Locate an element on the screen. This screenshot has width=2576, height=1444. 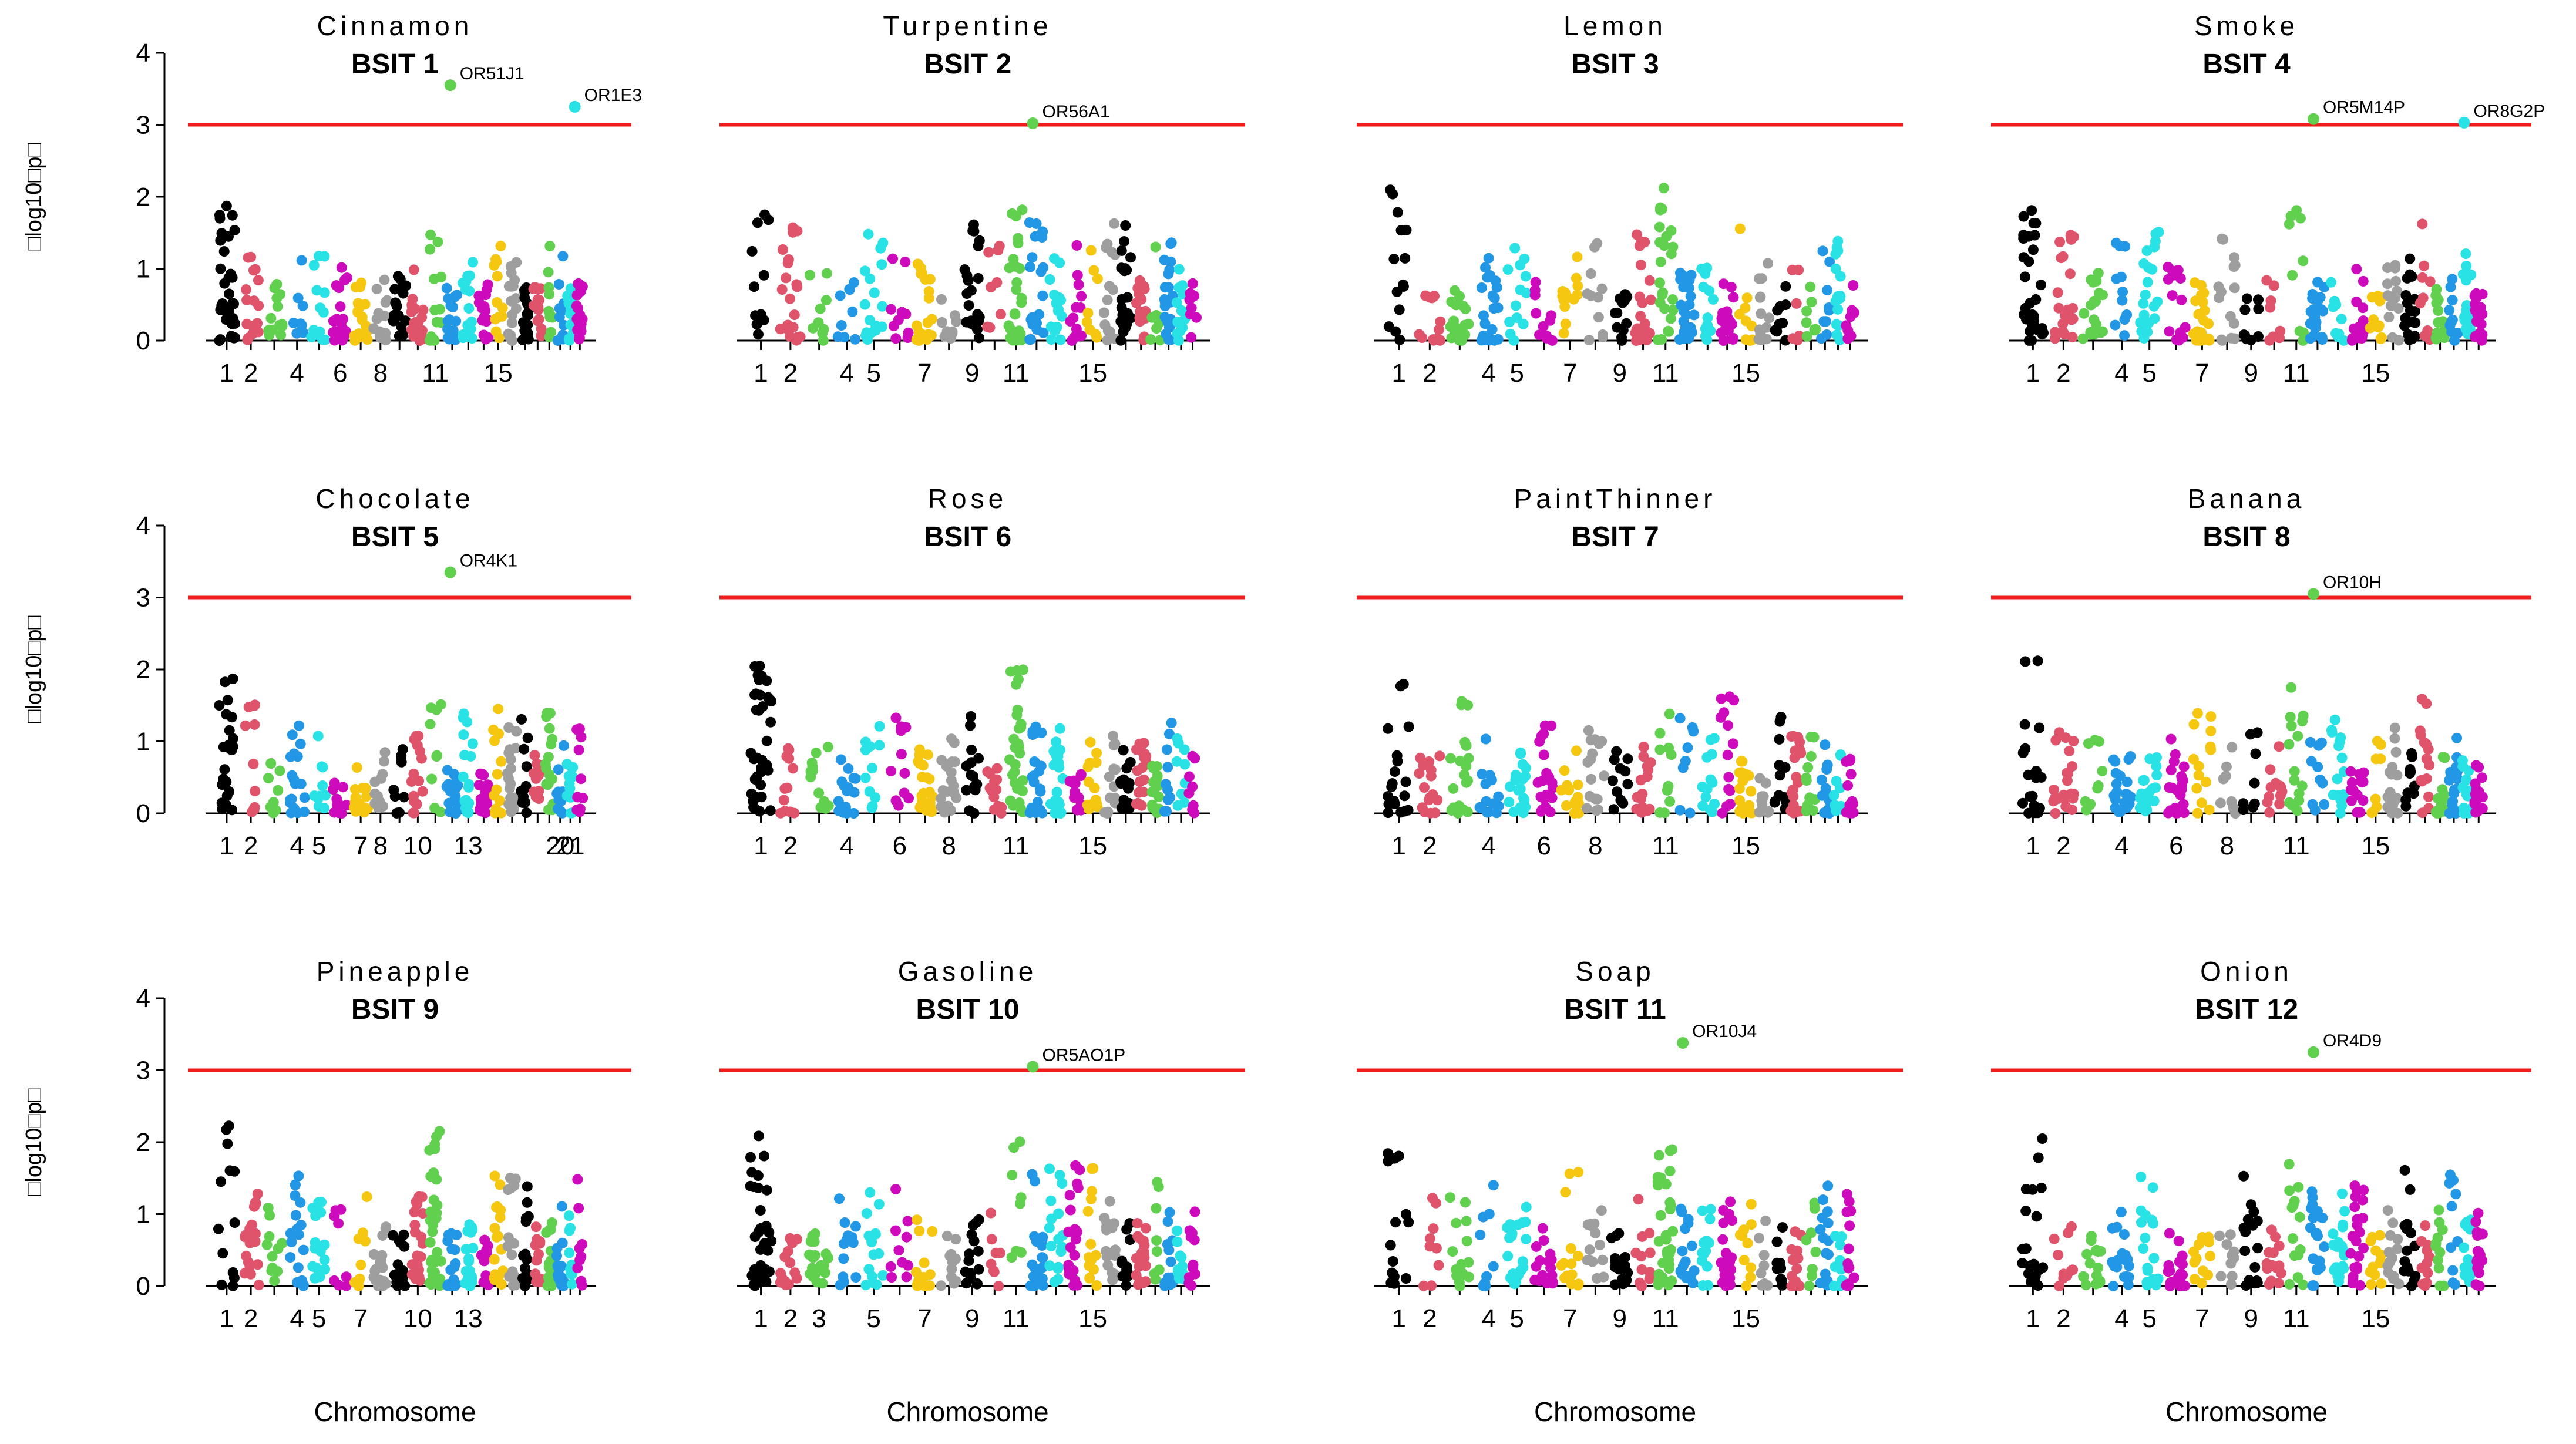
panel-bsit-title: BSIT 5 is located at coordinates (395, 537).